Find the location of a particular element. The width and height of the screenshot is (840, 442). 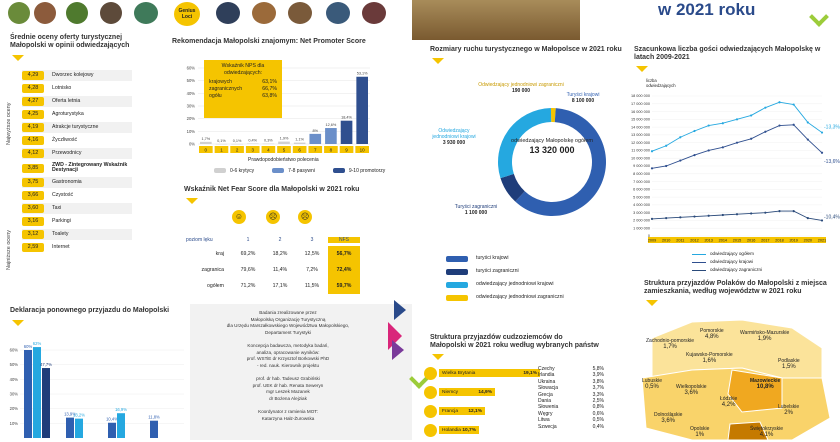

category-label: 3 is located at coordinates (252, 149).